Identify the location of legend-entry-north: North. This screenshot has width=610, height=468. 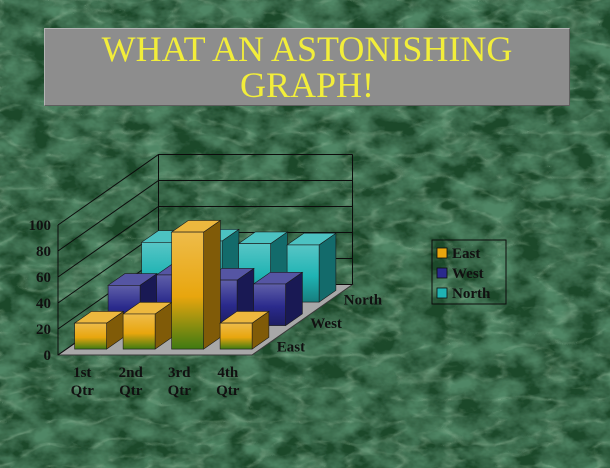
(463, 294).